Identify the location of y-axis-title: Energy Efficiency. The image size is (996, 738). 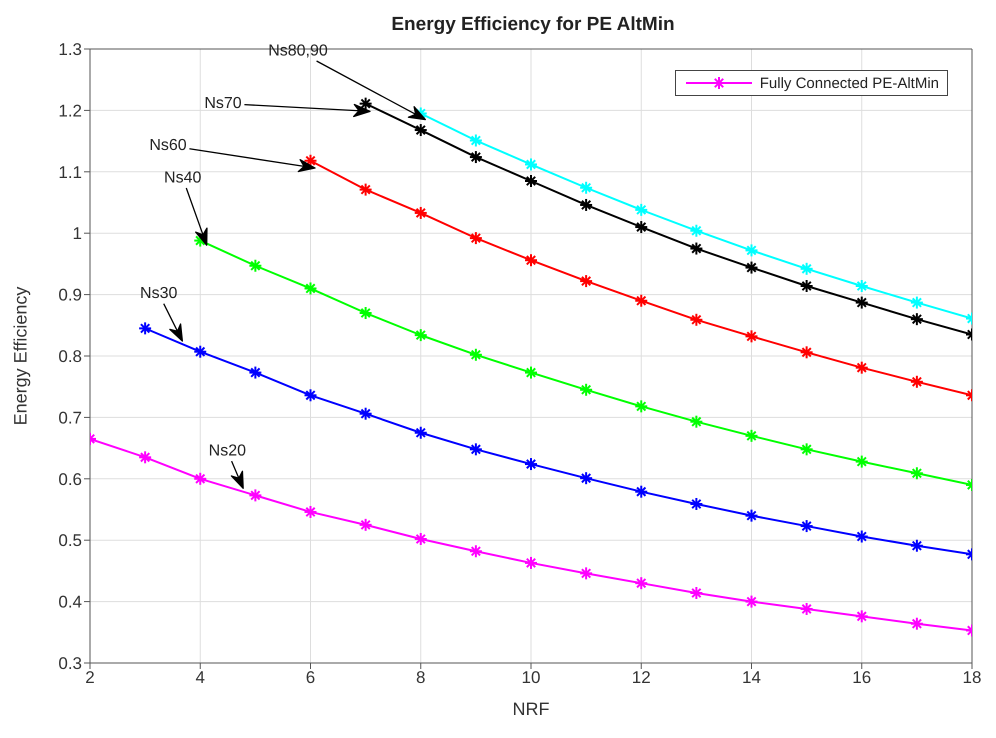
(20, 356).